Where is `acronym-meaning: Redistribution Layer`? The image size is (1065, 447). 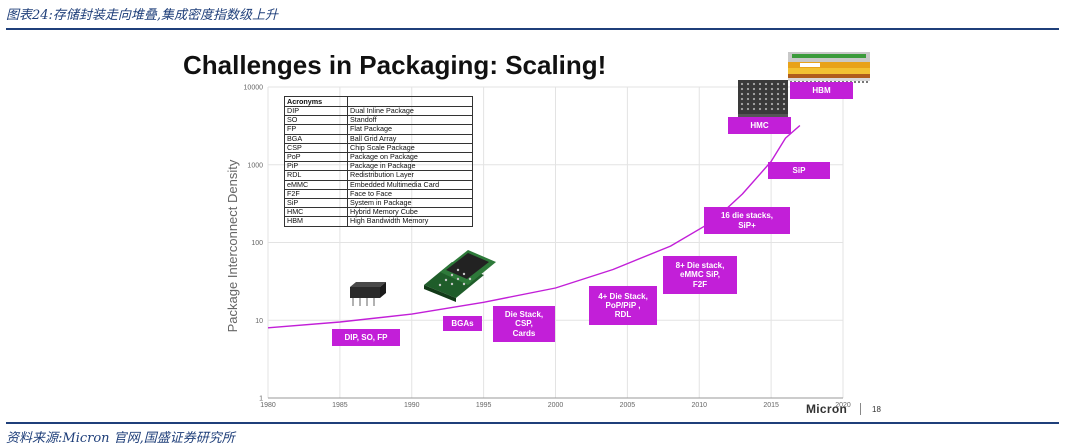 acronym-meaning: Redistribution Layer is located at coordinates (410, 175).